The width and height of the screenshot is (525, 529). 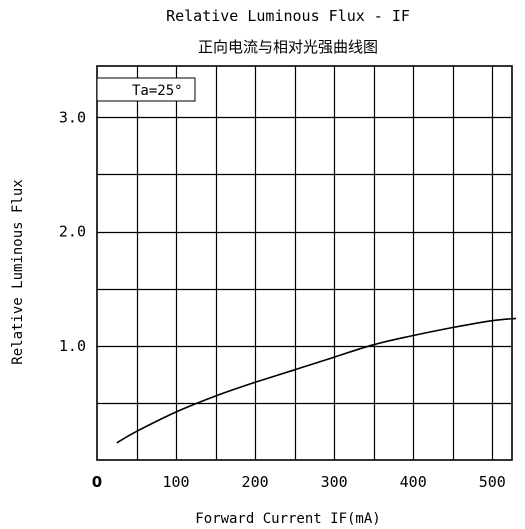 What do you see at coordinates (72, 117) in the screenshot?
I see `y-tick-label: 3.0` at bounding box center [72, 117].